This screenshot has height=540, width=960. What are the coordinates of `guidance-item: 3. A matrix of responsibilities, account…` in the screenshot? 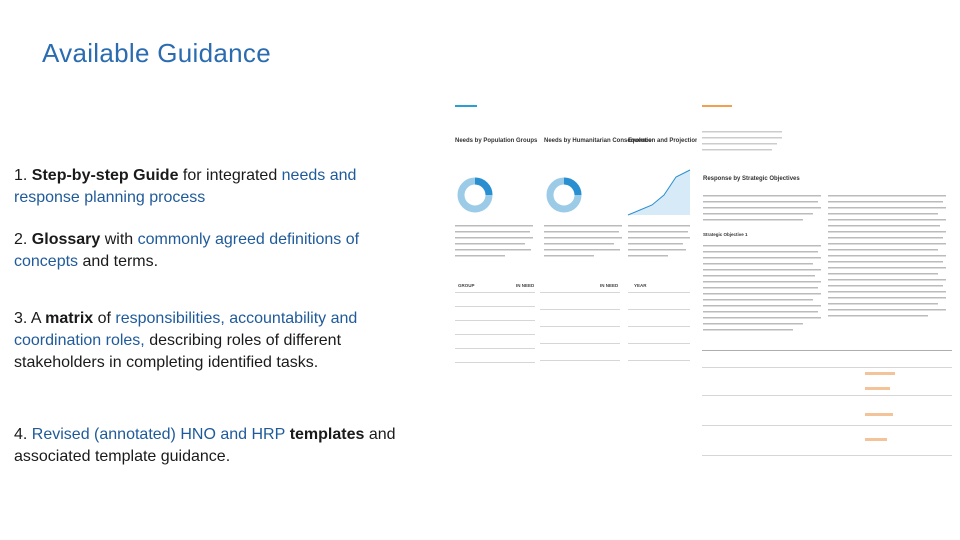 It's located at (214, 341).